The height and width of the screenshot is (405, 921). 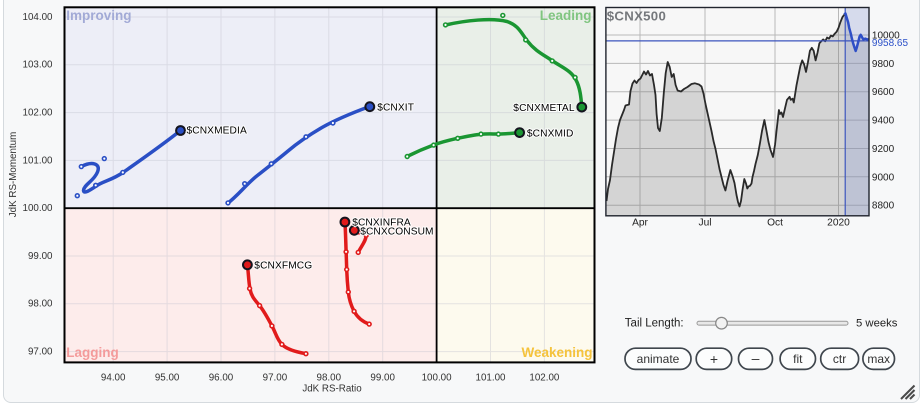 I want to click on svg-text: 104.00, so click(x=38, y=17).